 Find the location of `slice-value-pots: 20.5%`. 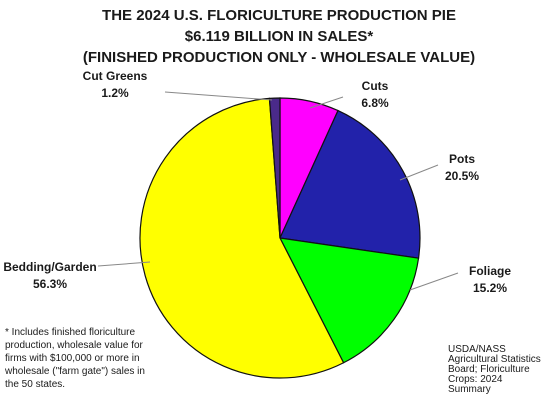

slice-value-pots: 20.5% is located at coordinates (462, 176).